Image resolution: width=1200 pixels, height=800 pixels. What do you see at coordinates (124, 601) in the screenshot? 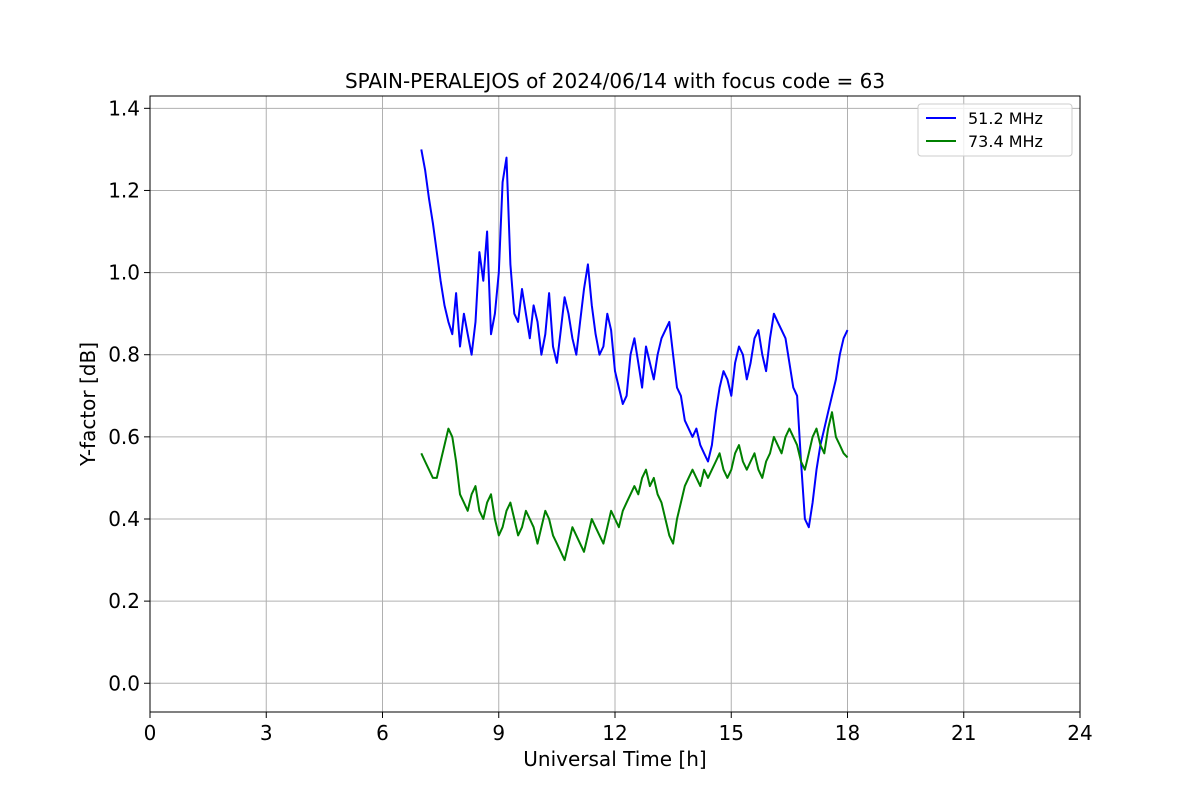
I see `y-tick-label: 0.2` at bounding box center [124, 601].